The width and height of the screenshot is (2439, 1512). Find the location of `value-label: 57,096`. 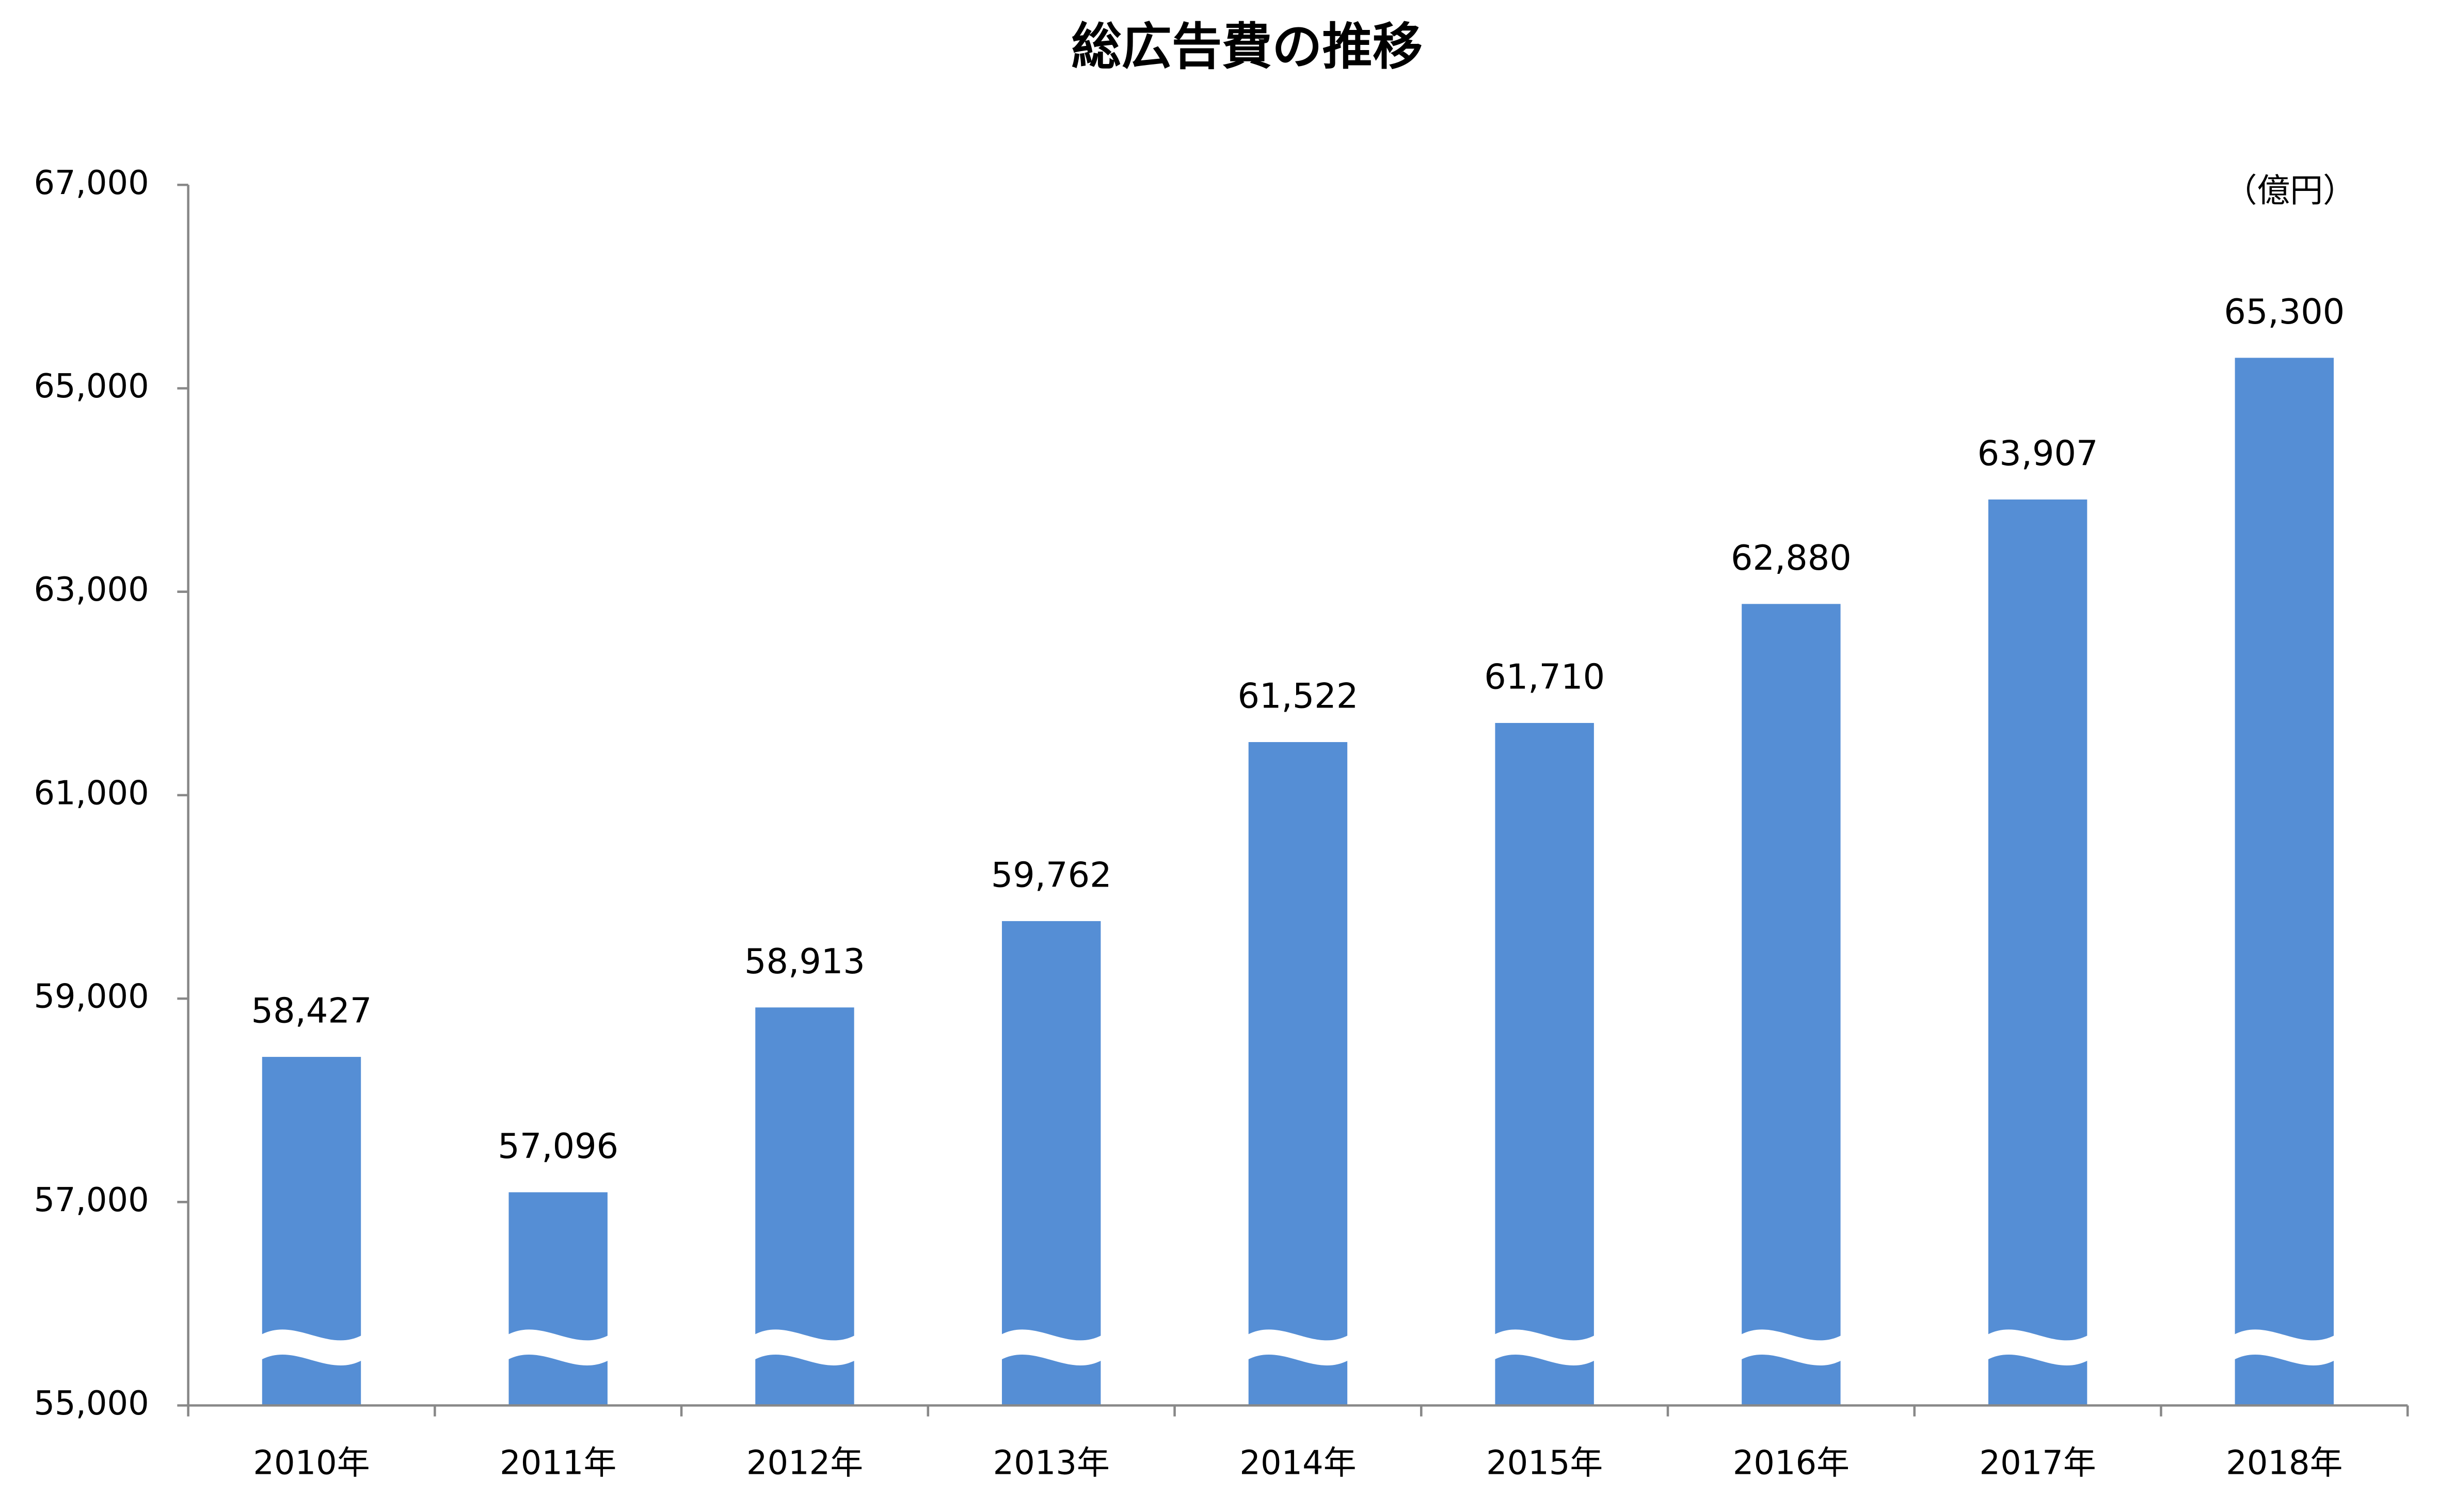

value-label: 57,096 is located at coordinates (558, 1146).